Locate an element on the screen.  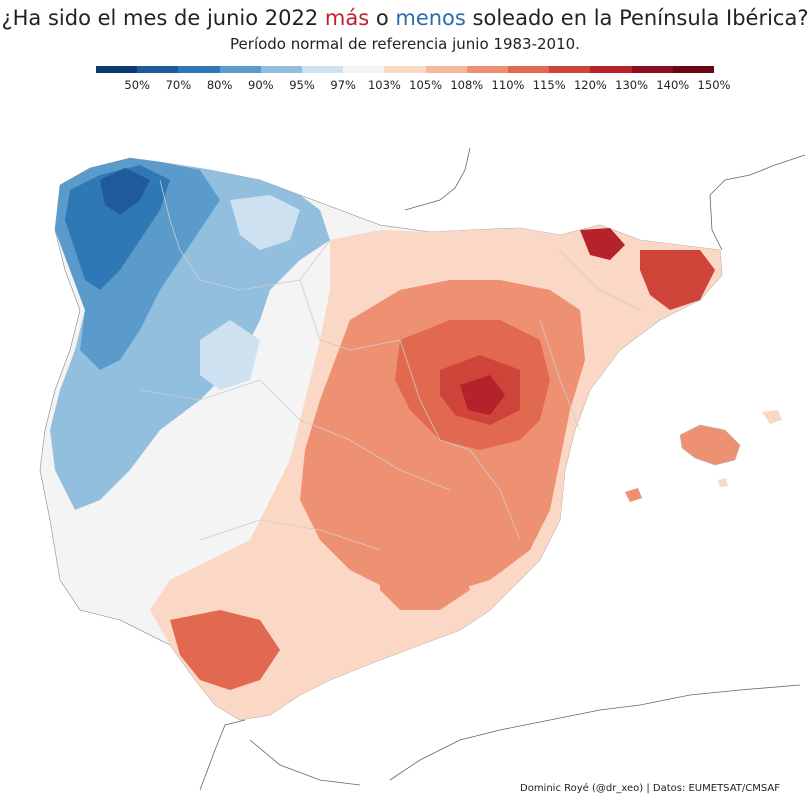
legend-tick-label: 115% is located at coordinates (549, 85).